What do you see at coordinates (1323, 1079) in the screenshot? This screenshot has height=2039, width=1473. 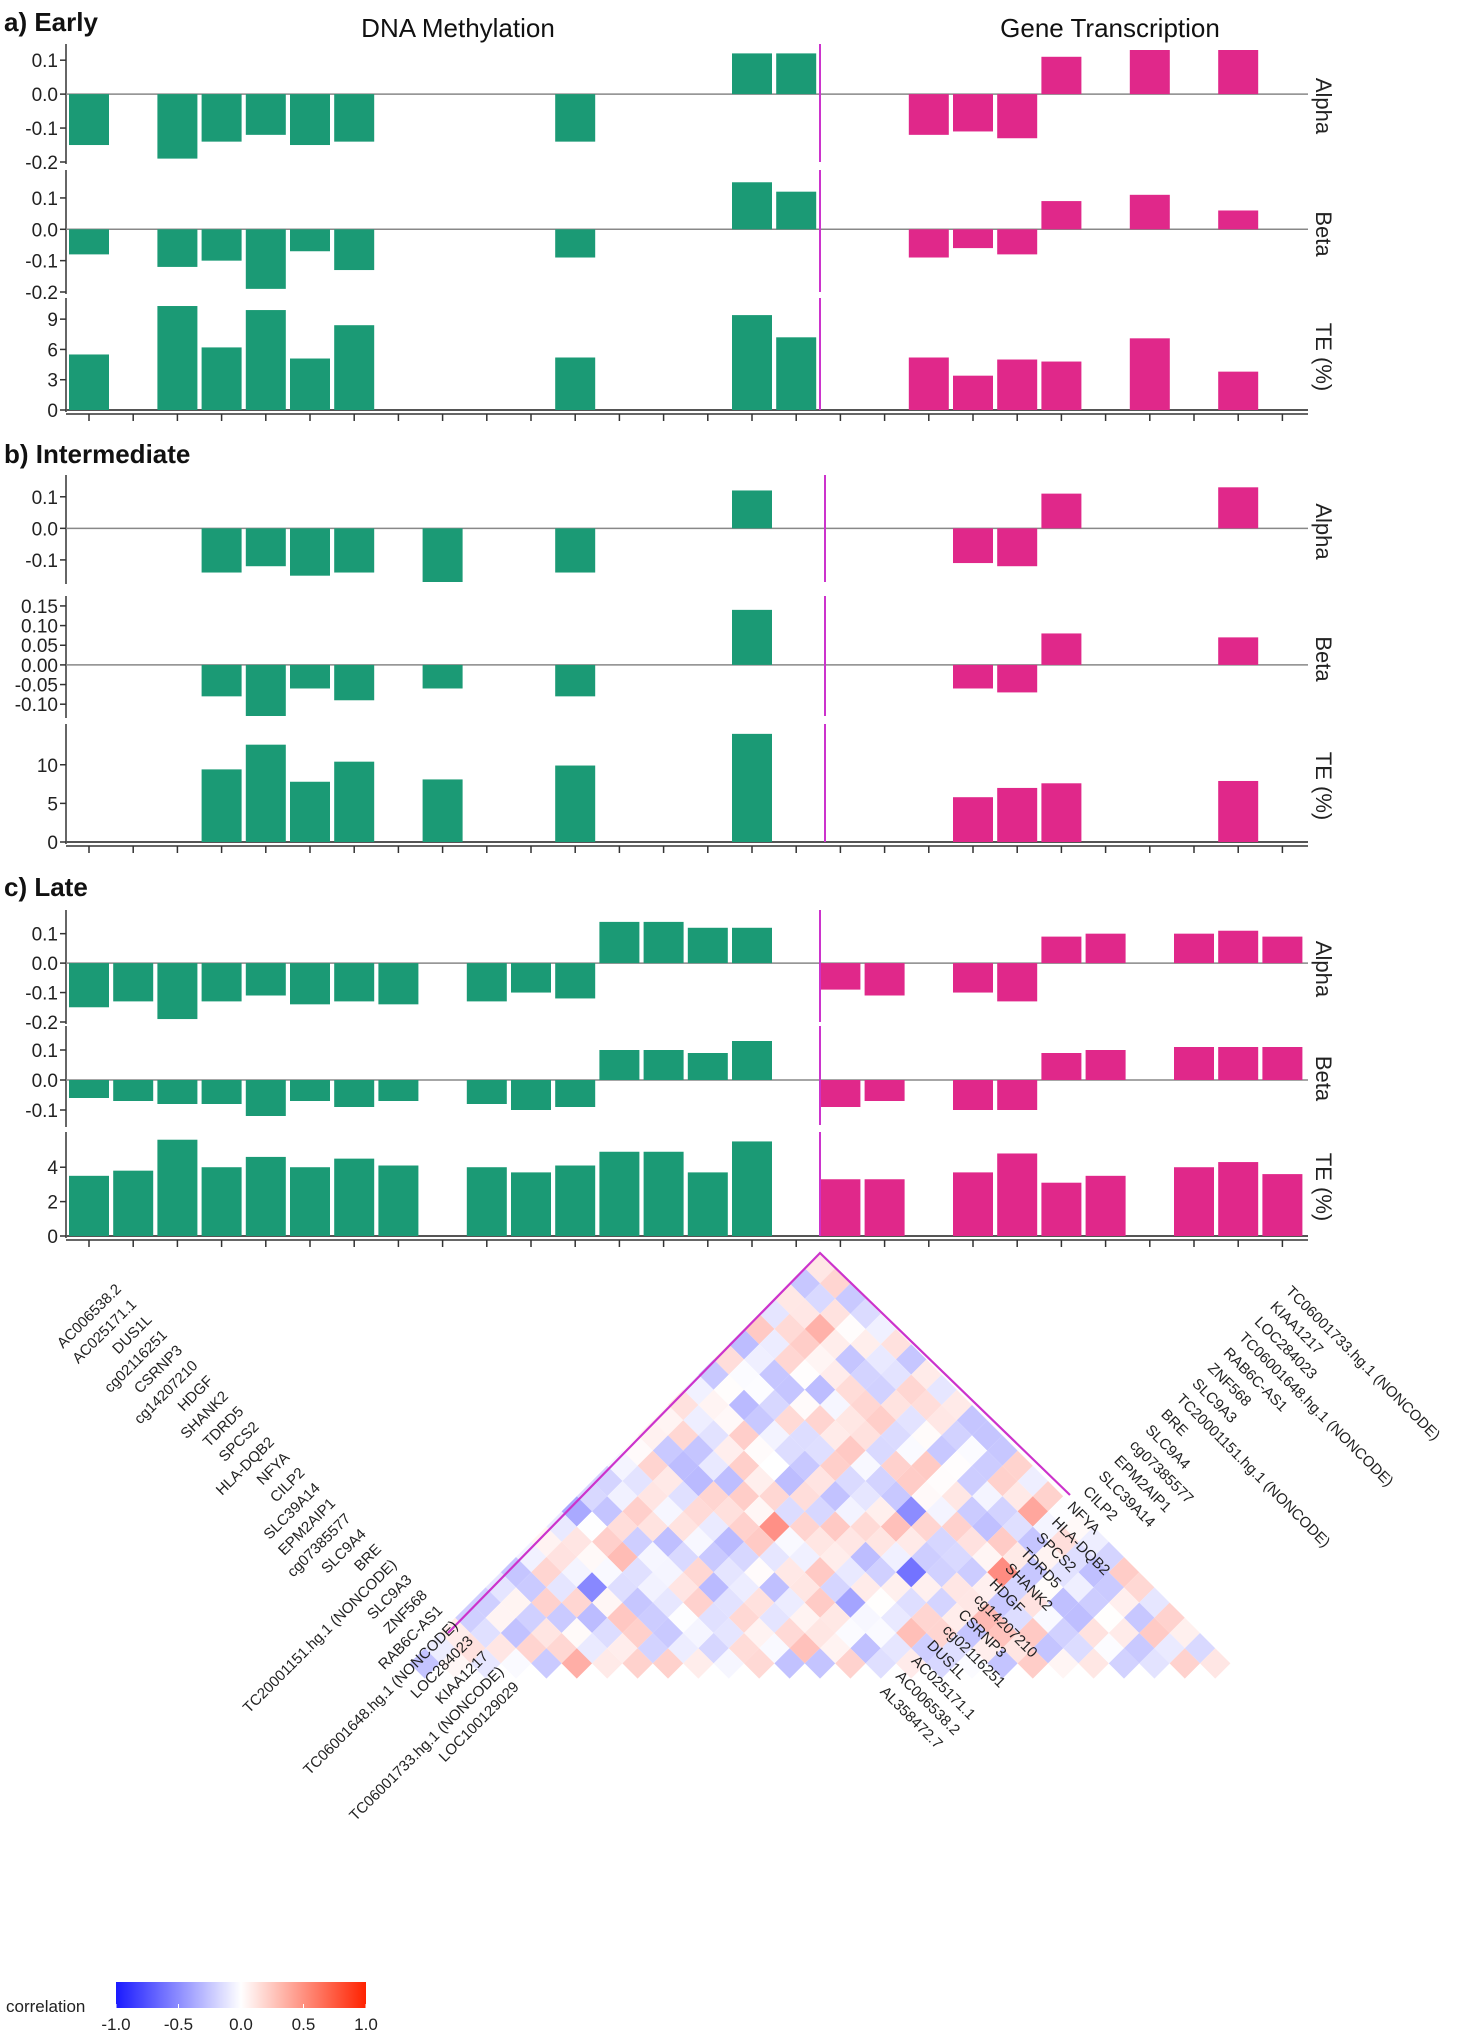 I see `row-label: Beta` at bounding box center [1323, 1079].